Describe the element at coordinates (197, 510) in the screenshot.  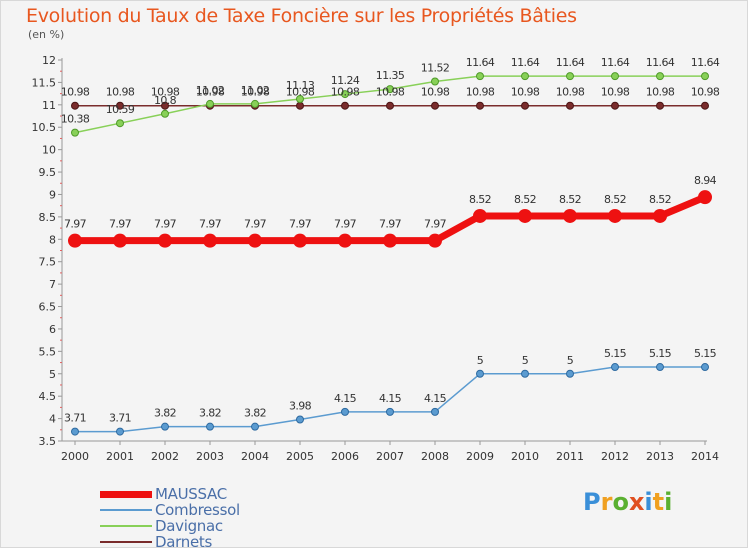
I see `legend-label-combressol: Combressol` at that location.